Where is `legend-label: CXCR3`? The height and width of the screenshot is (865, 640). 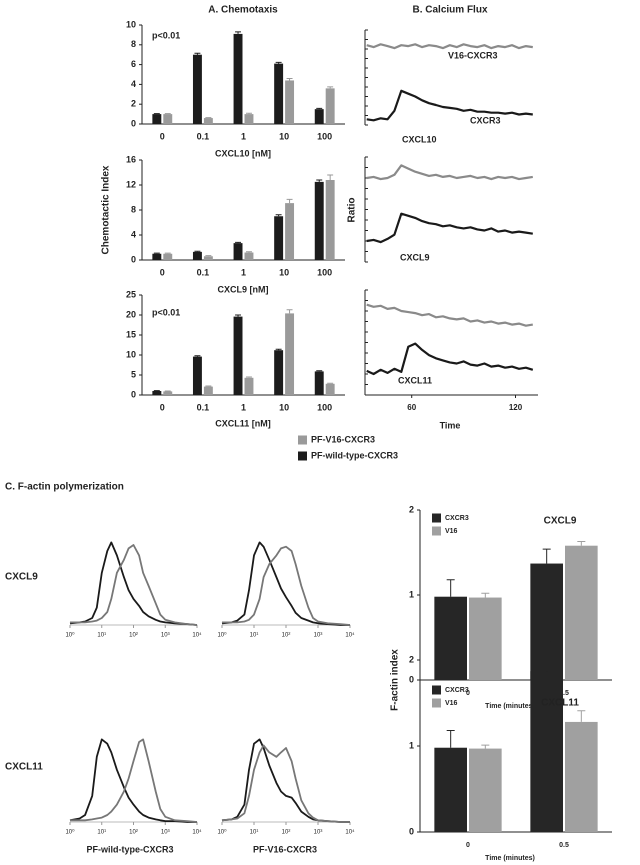
legend-label: CXCR3 is located at coordinates (457, 518).